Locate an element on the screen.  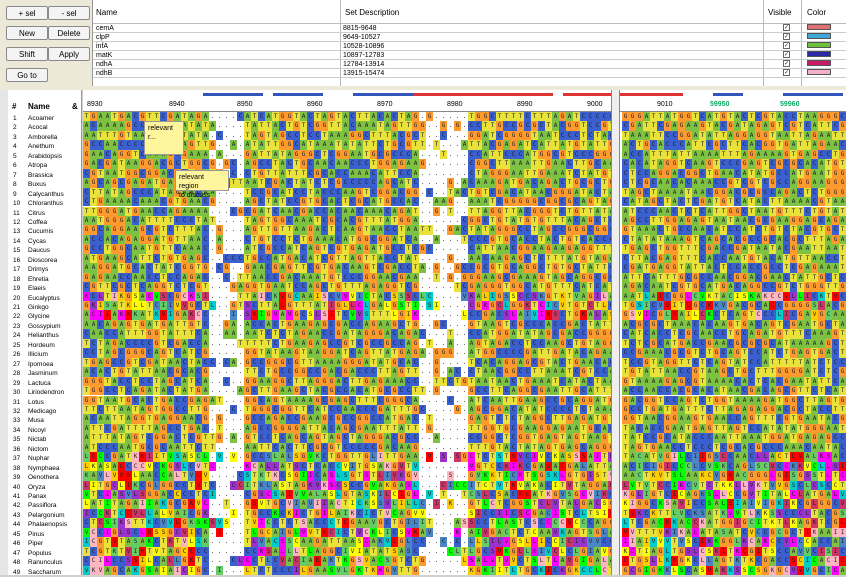
taxon-row: 8 Buxus is located at coordinates (41, 184).